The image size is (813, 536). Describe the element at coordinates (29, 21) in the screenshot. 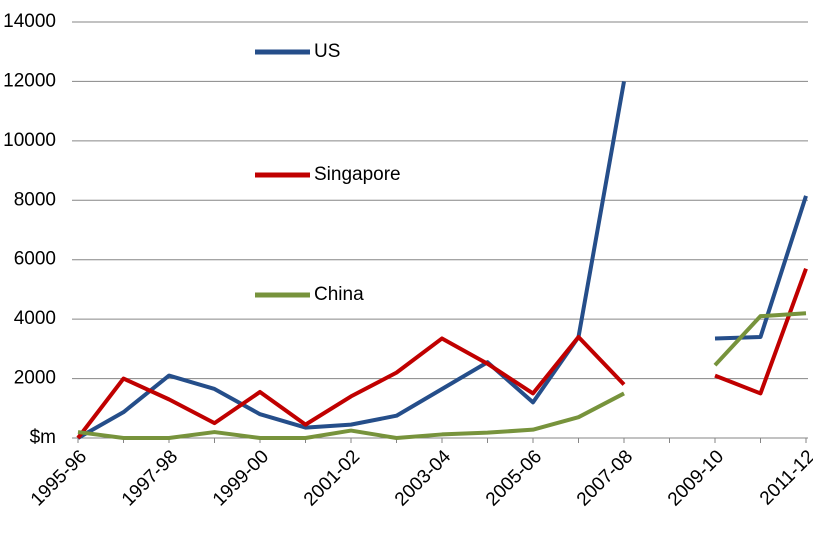

I see `y-tick-label: 14000` at that location.